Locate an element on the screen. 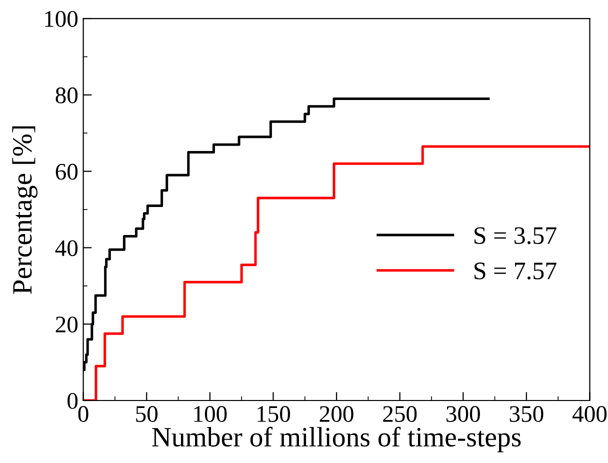 This screenshot has height=463, width=608. x-tick-label: 200 is located at coordinates (337, 414).